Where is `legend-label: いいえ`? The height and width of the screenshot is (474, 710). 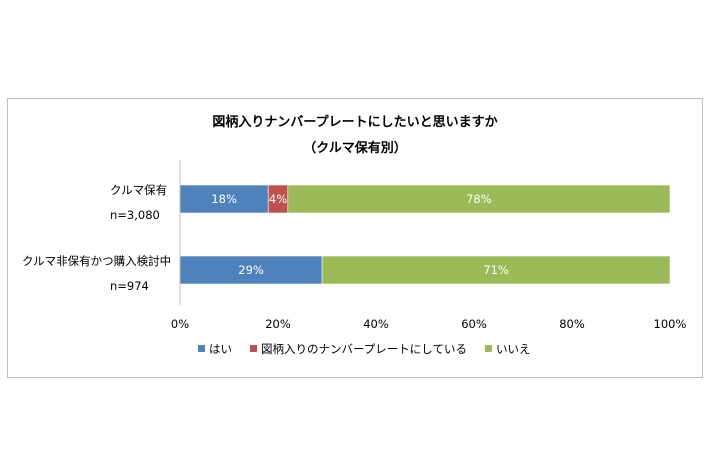 legend-label: いいえ is located at coordinates (513, 349).